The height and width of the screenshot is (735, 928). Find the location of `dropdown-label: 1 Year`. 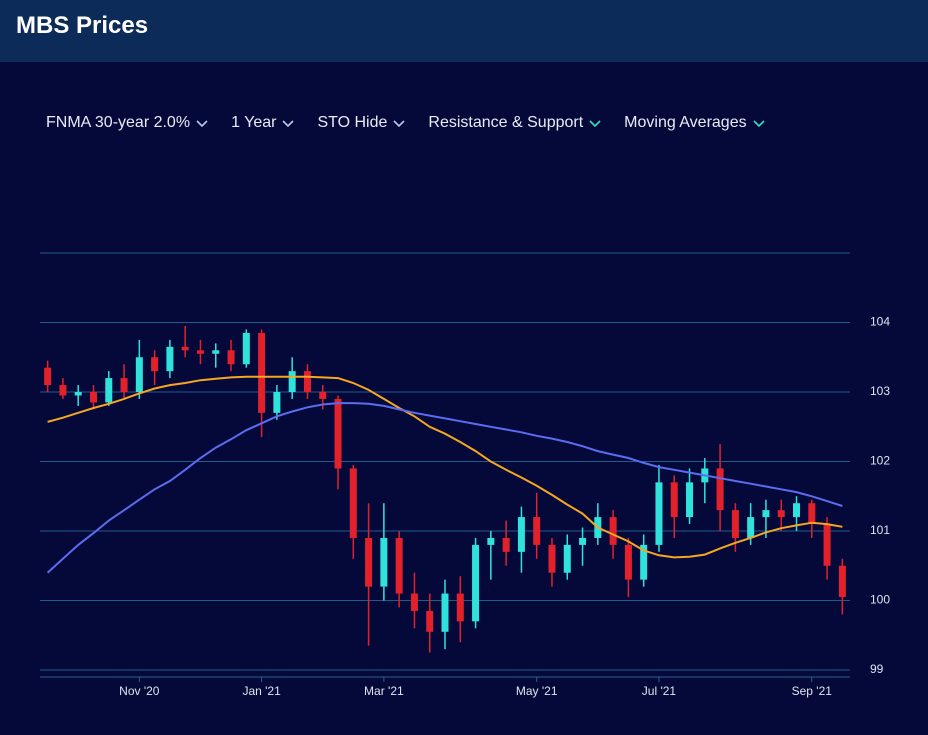

dropdown-label: 1 Year is located at coordinates (254, 122).